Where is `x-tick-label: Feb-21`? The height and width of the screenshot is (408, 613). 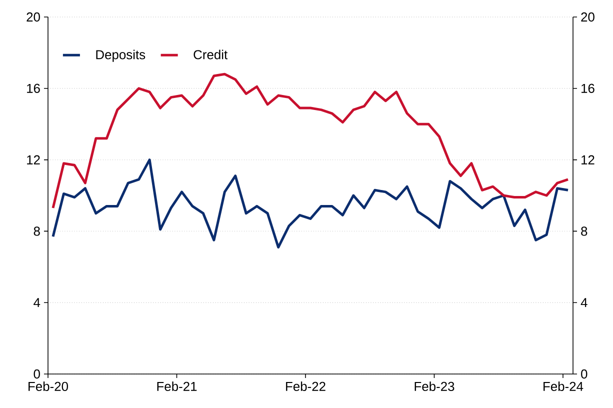 x-tick-label: Feb-21 is located at coordinates (177, 387).